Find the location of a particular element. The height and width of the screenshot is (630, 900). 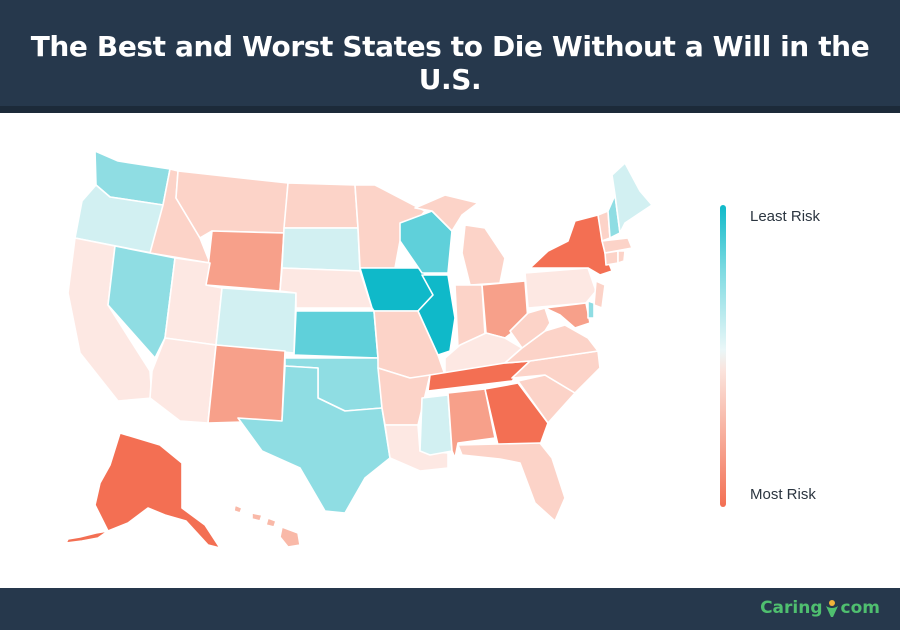

brand-name-right: com is located at coordinates (860, 608).